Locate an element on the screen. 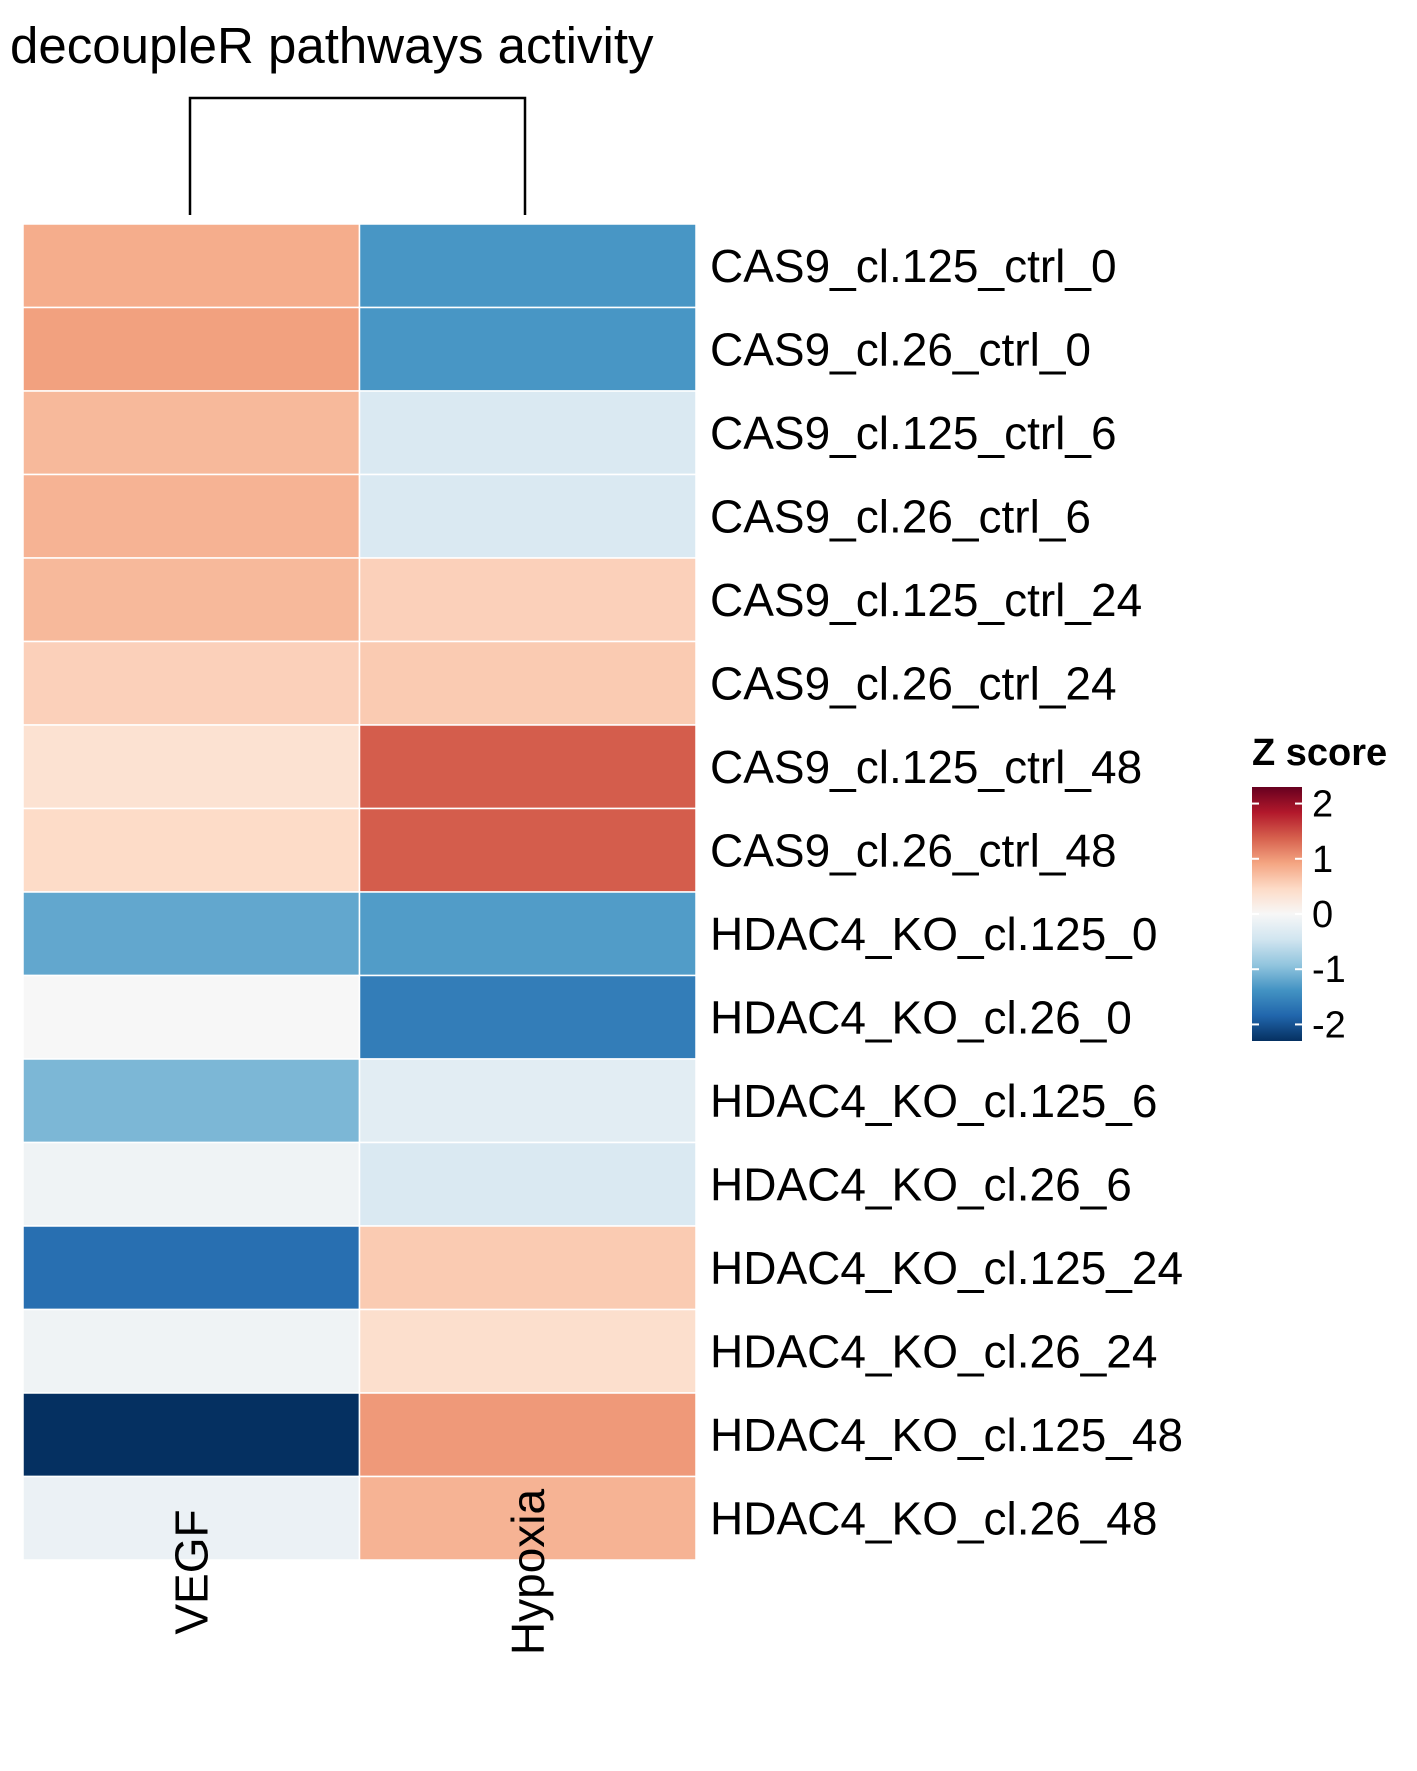  row-label: CAS9_cl.26_ctrl_24 is located at coordinates (913, 683).